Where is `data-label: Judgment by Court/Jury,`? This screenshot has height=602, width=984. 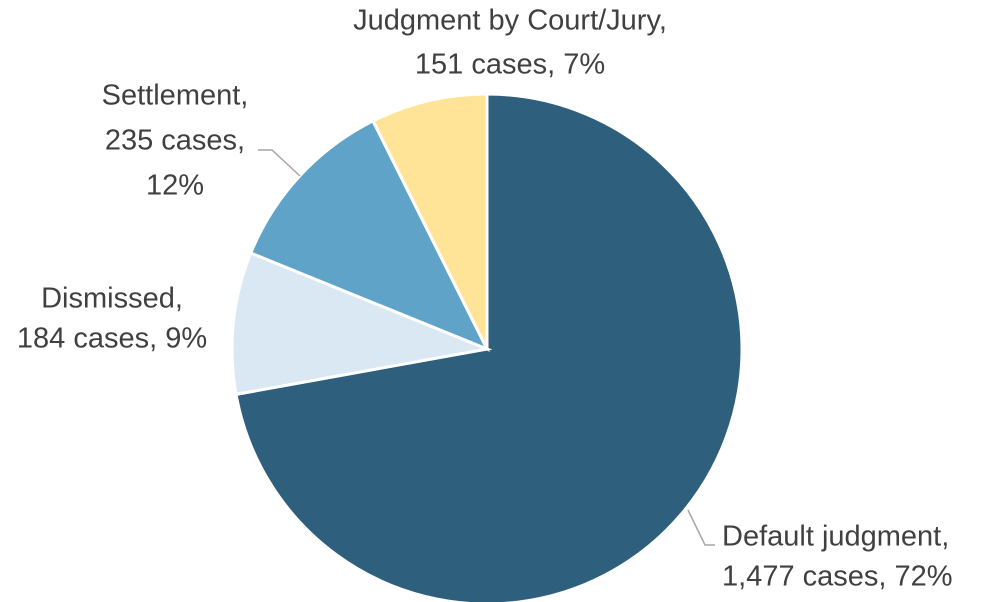
data-label: Judgment by Court/Jury, is located at coordinates (510, 21).